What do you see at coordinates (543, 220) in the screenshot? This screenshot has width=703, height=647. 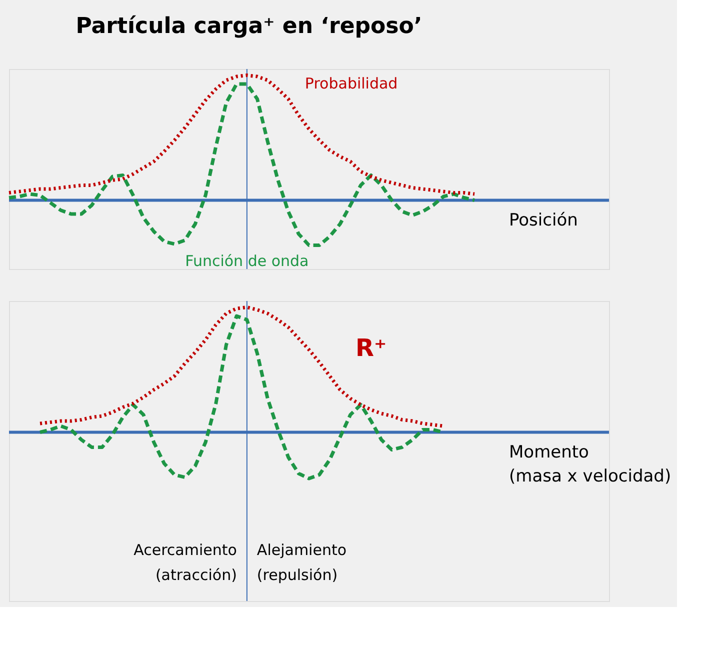 I see `x-axis-title: Posición` at bounding box center [543, 220].